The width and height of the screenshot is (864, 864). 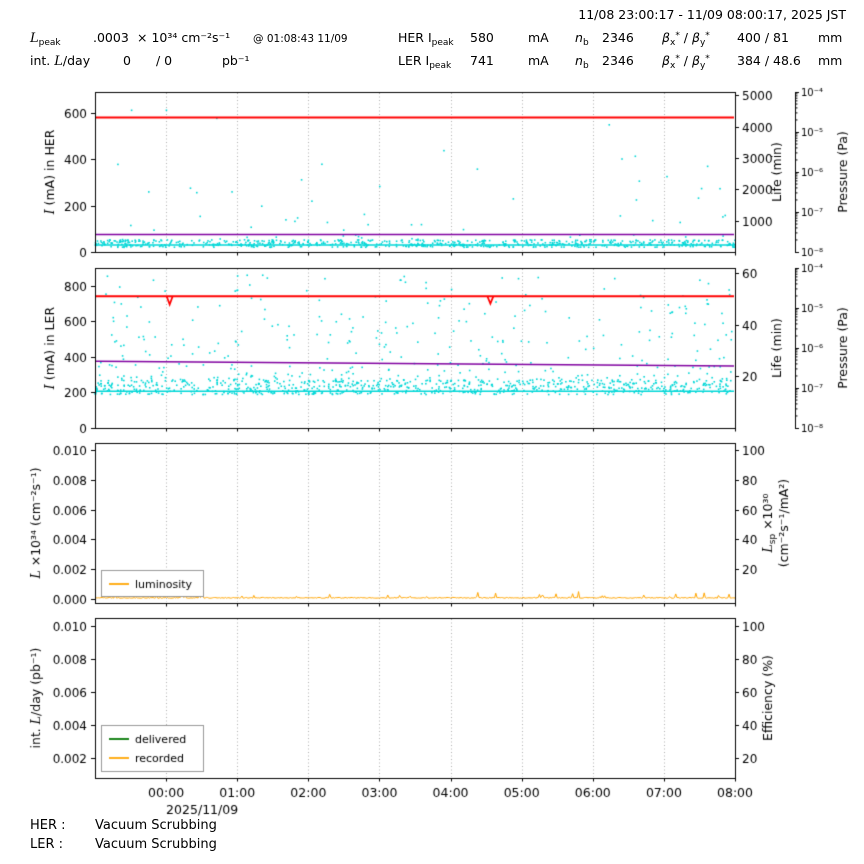 I want to click on her-beta-unit: mm, so click(x=830, y=37).